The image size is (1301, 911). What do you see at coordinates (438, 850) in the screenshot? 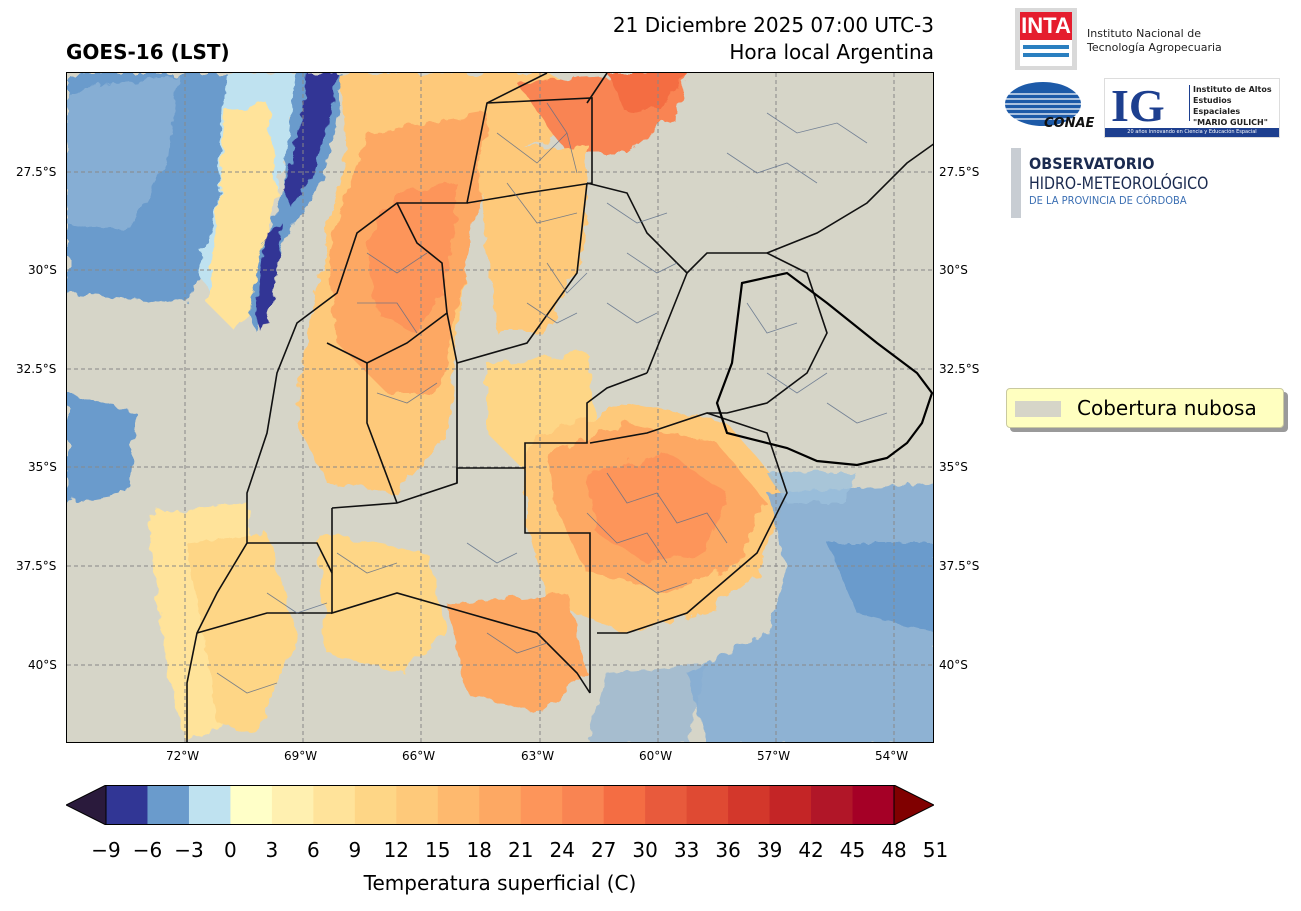
I see `colorbar-tick-label: 15` at bounding box center [438, 850].